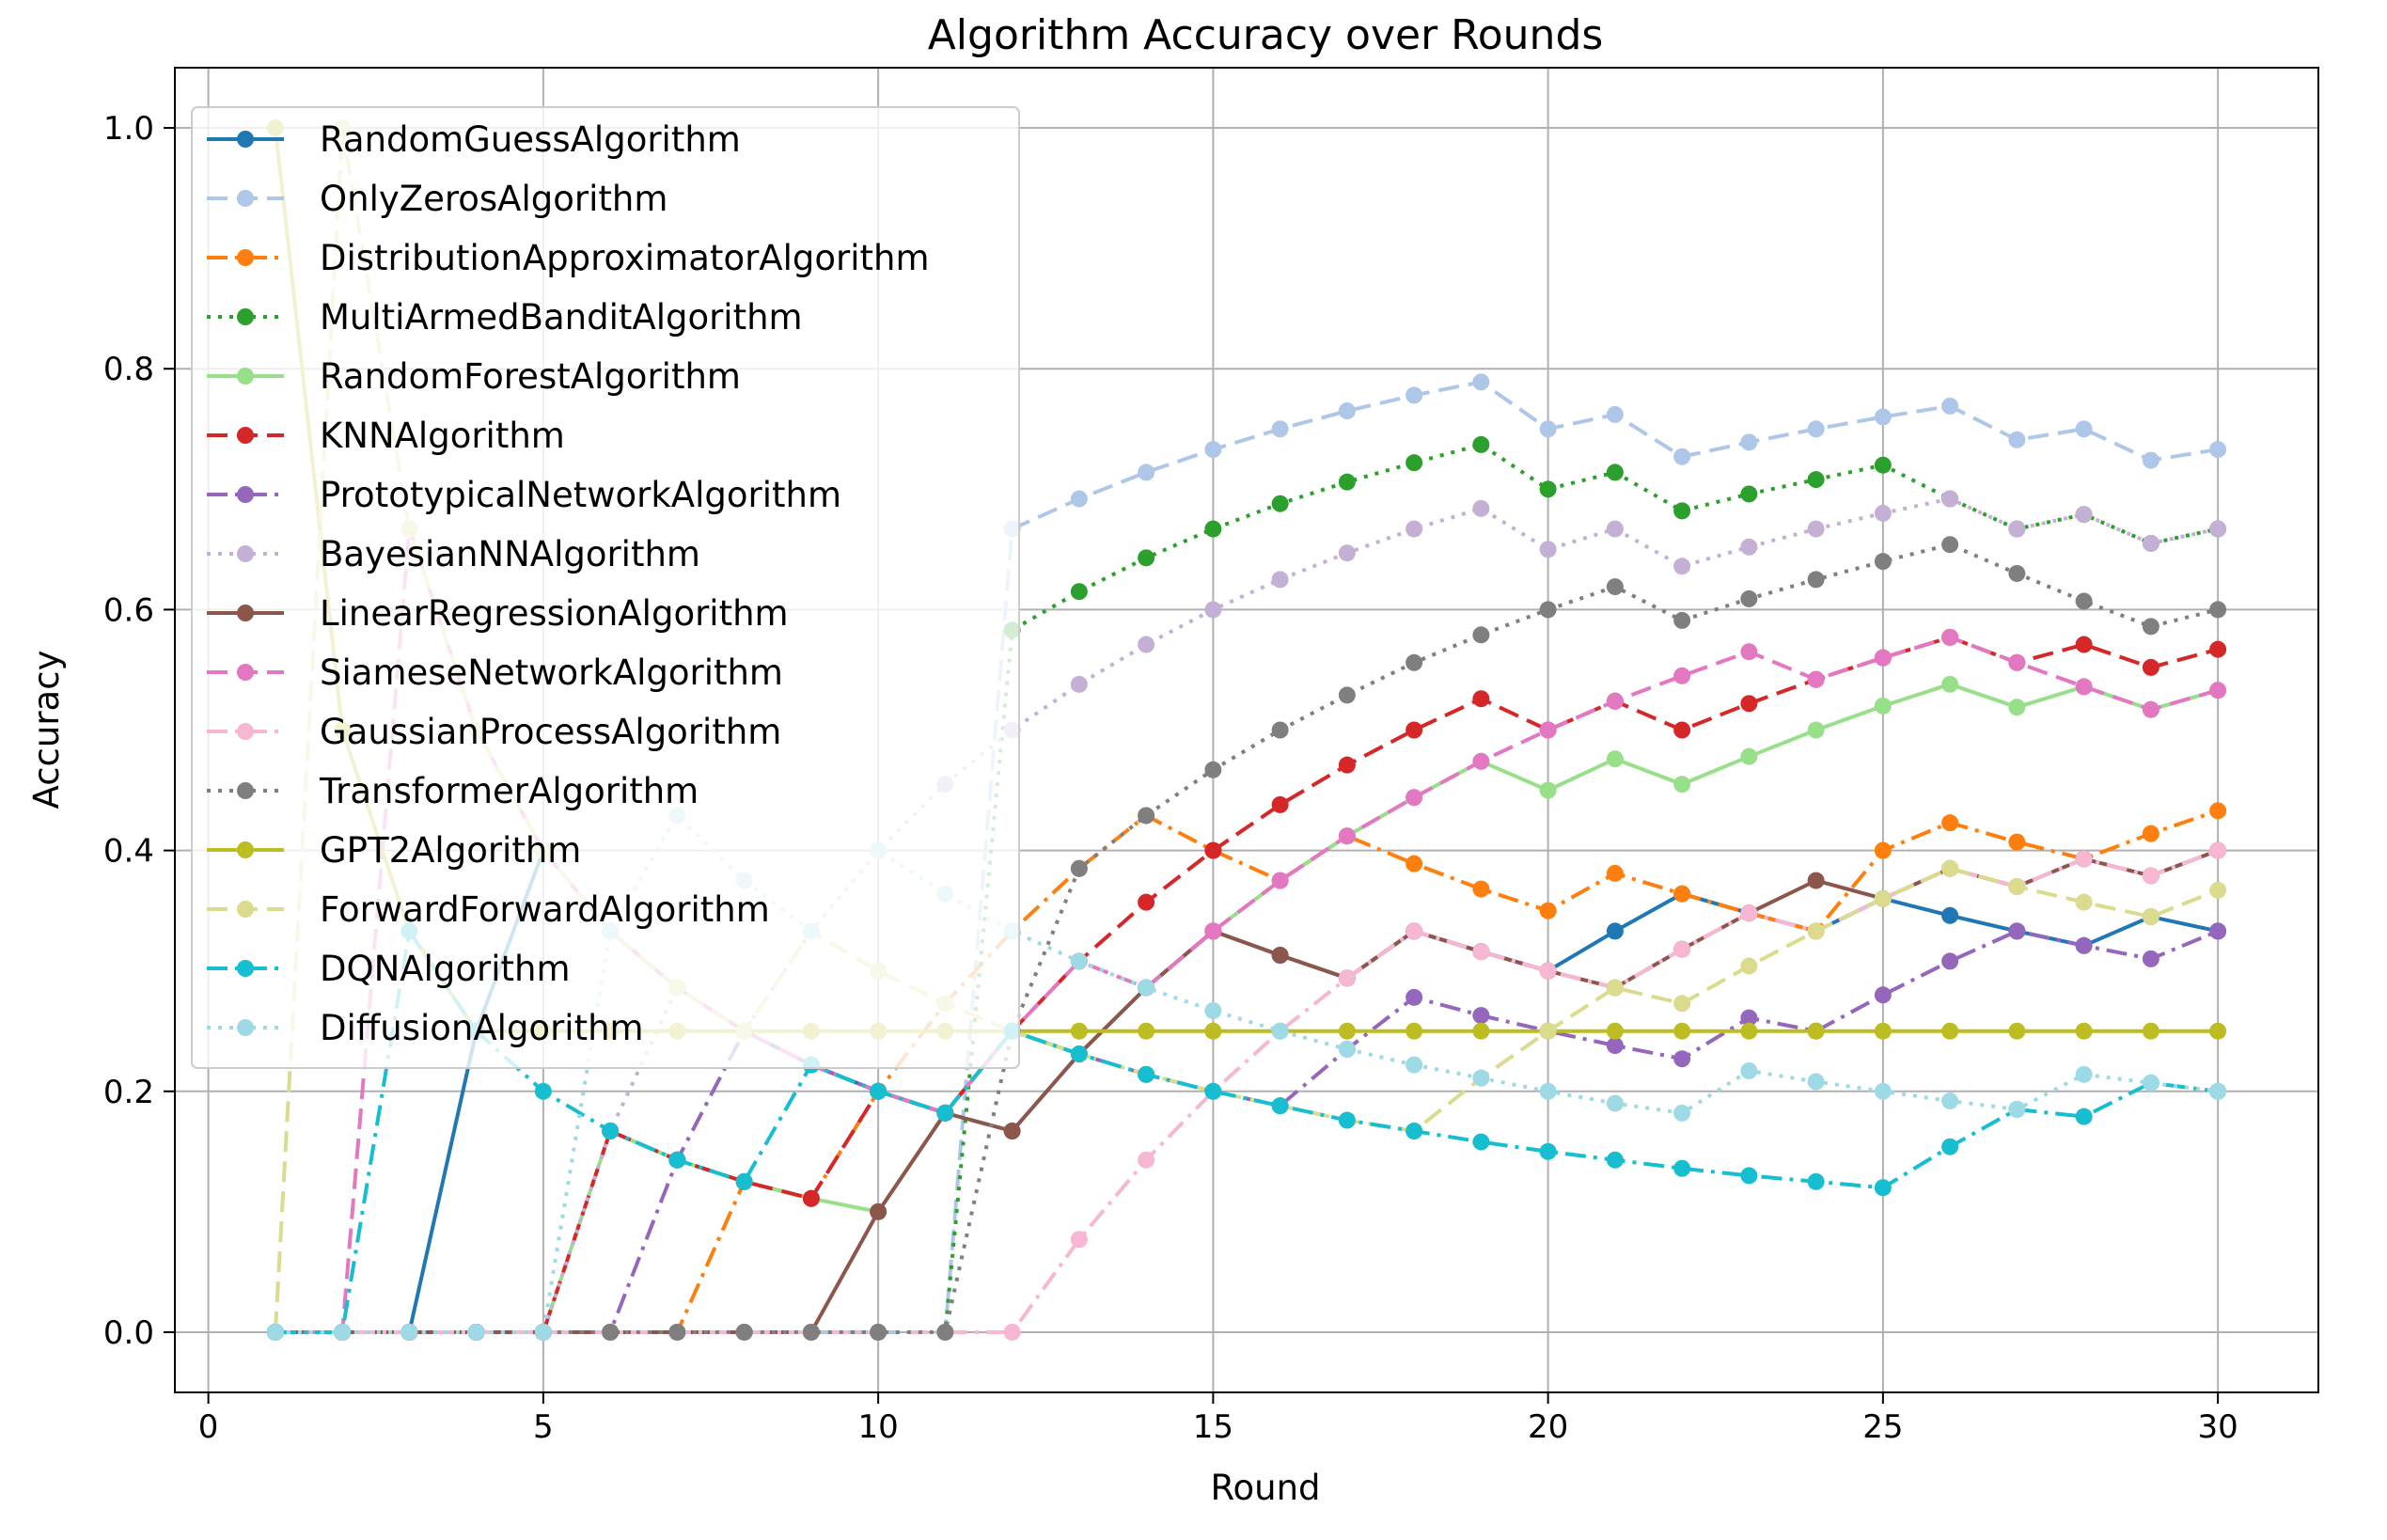 Image resolution: width=2387 pixels, height=1540 pixels. Describe the element at coordinates (46, 730) in the screenshot. I see `y-axis-title: Accuracy` at that location.